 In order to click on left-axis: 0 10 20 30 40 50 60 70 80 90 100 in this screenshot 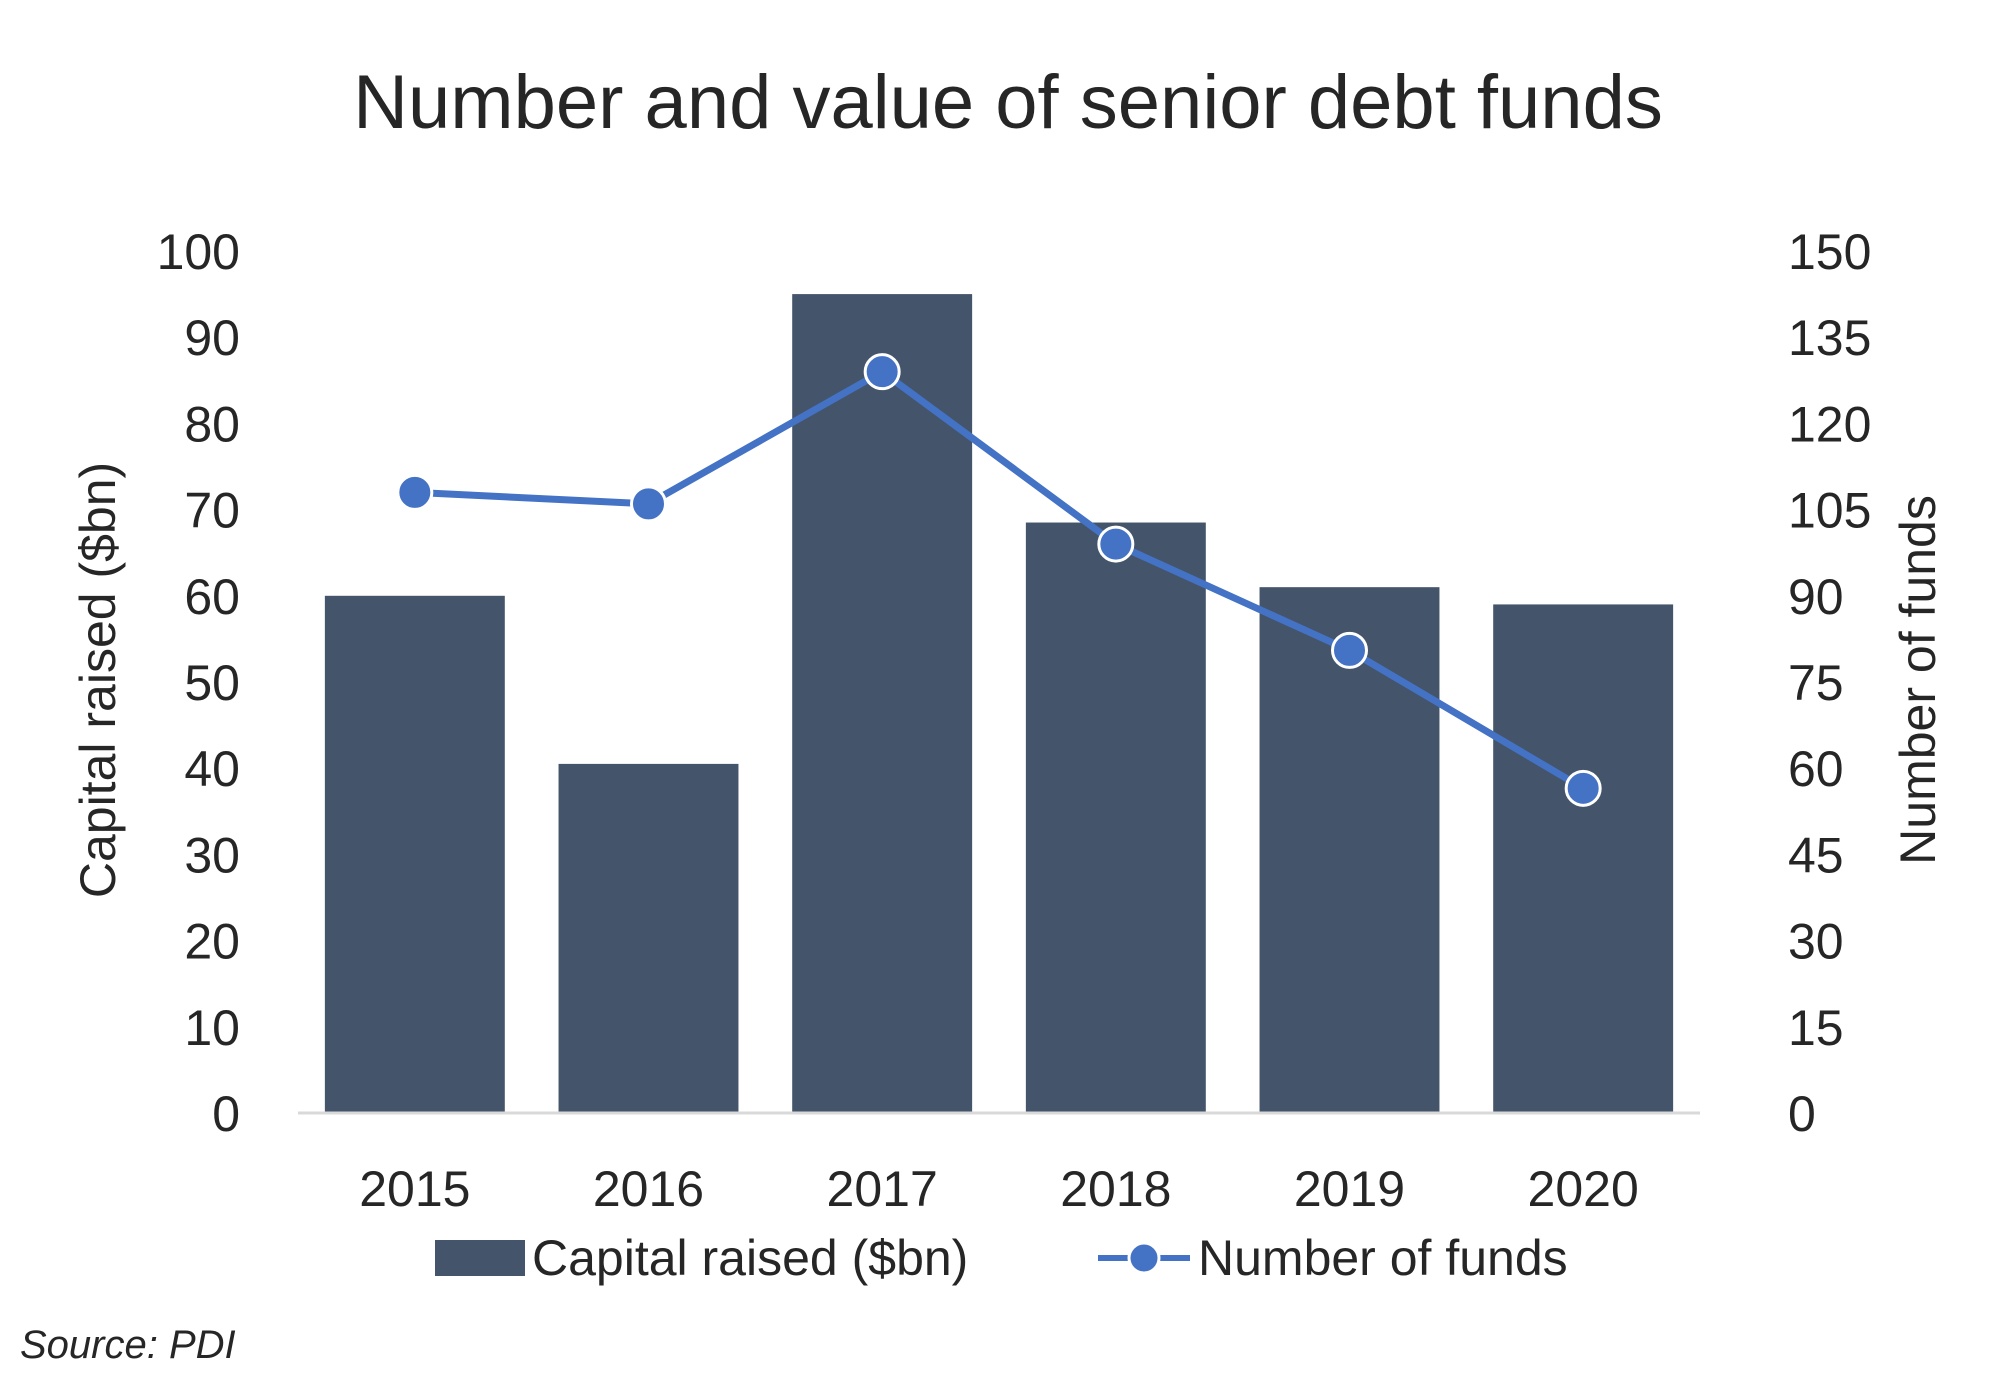, I will do `click(198, 683)`.